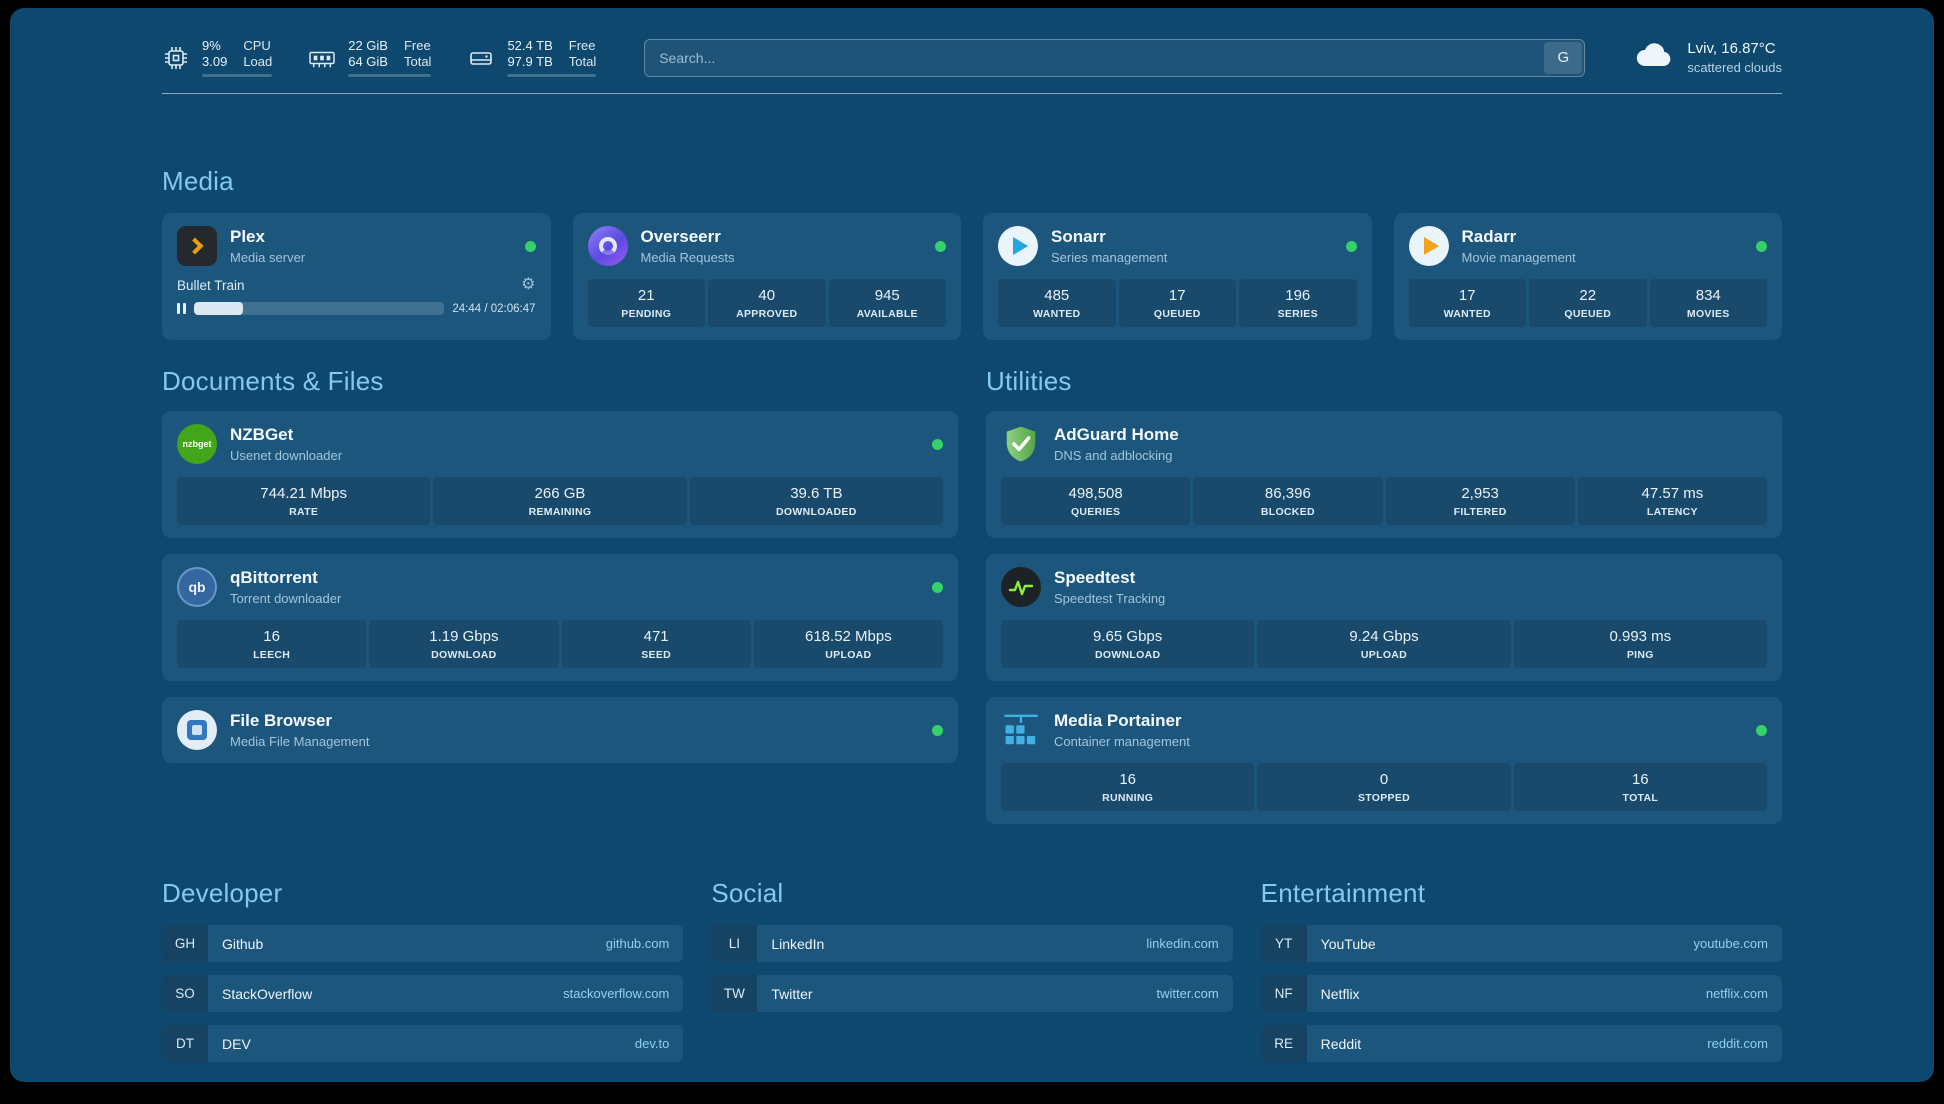  Describe the element at coordinates (1521, 1043) in the screenshot. I see `bookmark-reddit: RE Reddit reddit.com` at that location.